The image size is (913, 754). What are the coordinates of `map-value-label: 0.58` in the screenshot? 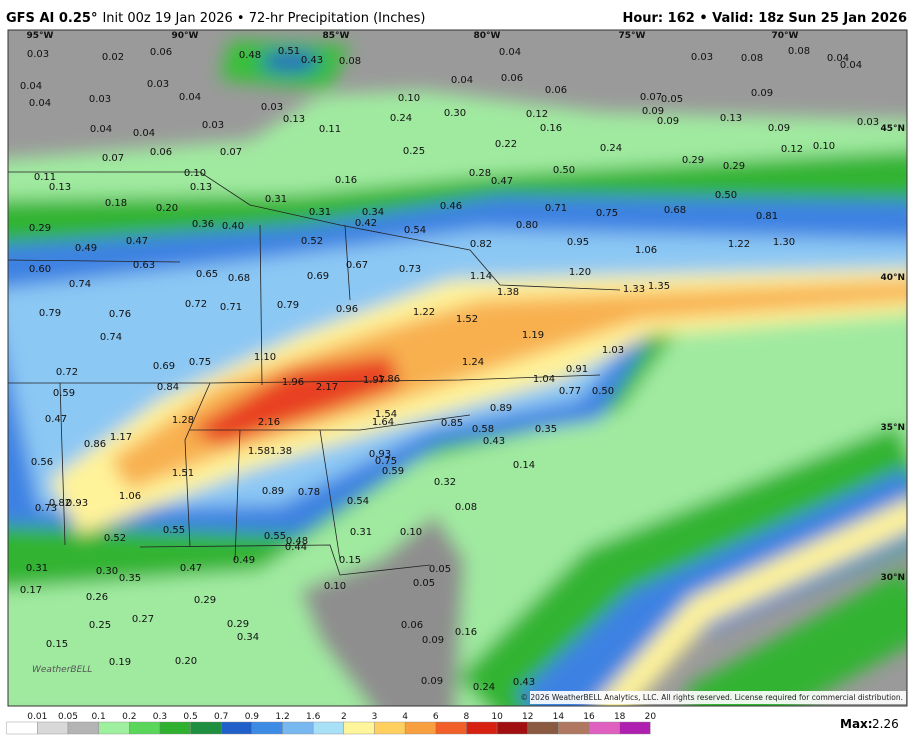 It's located at (483, 429).